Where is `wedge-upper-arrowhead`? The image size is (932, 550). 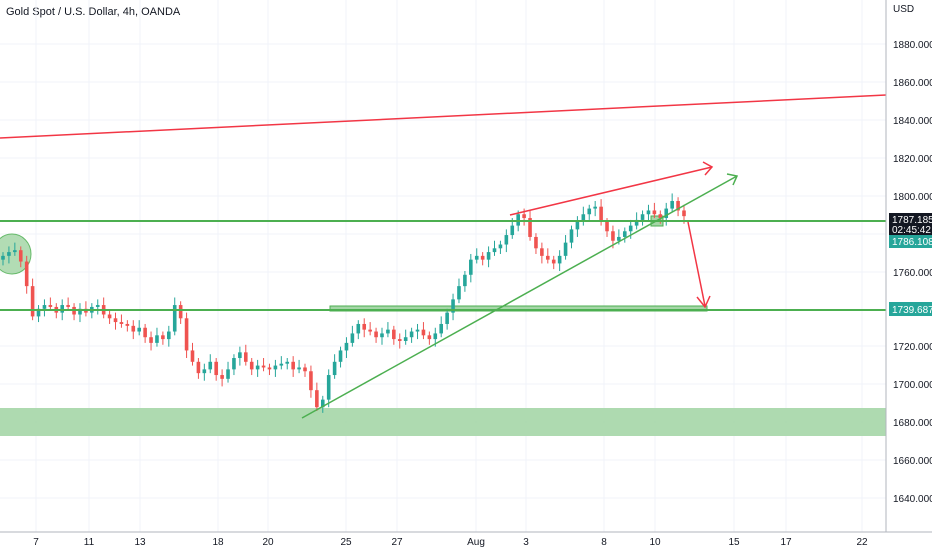 wedge-upper-arrowhead is located at coordinates (708, 168).